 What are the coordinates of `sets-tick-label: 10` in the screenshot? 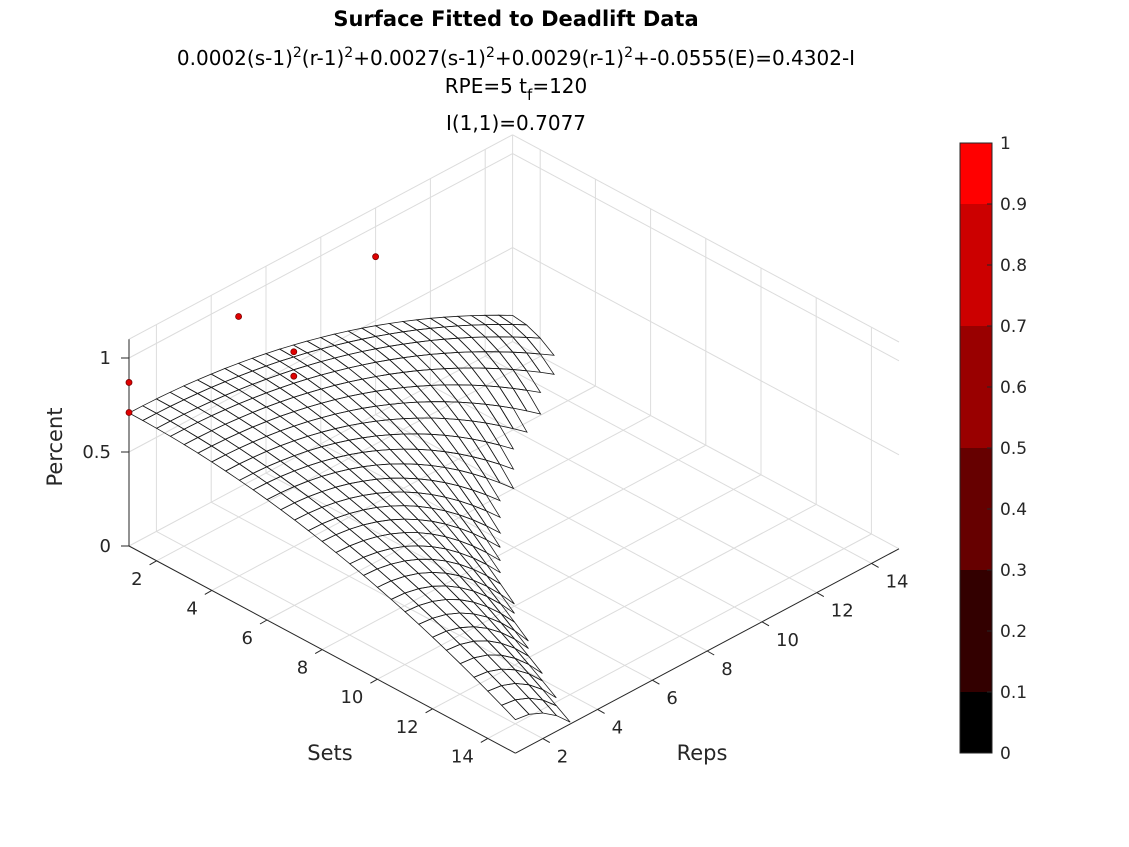 It's located at (351, 697).